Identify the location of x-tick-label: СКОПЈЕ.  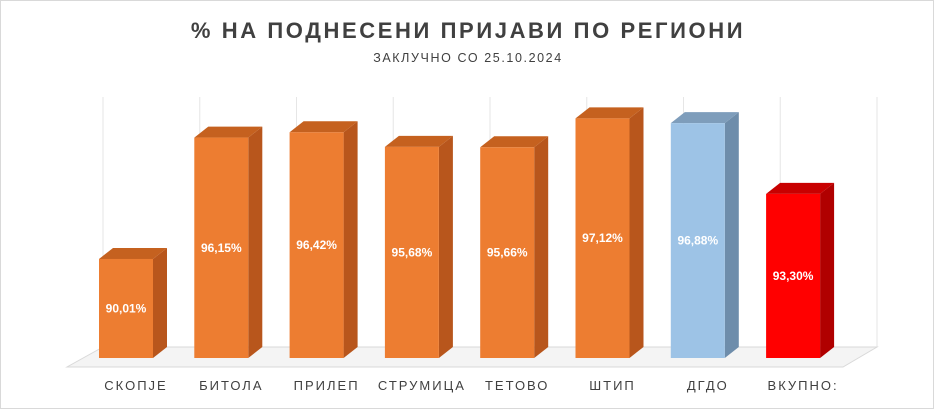
(135, 385).